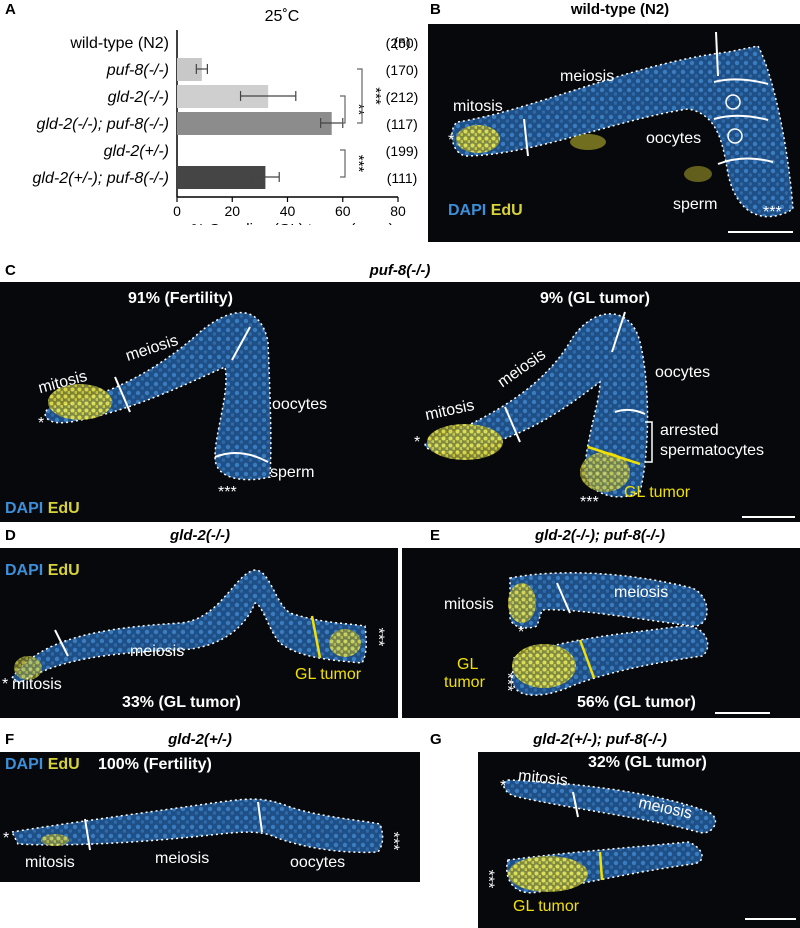  What do you see at coordinates (318, 862) in the screenshot?
I see `panel-f-oocytes-label: oocytes` at bounding box center [318, 862].